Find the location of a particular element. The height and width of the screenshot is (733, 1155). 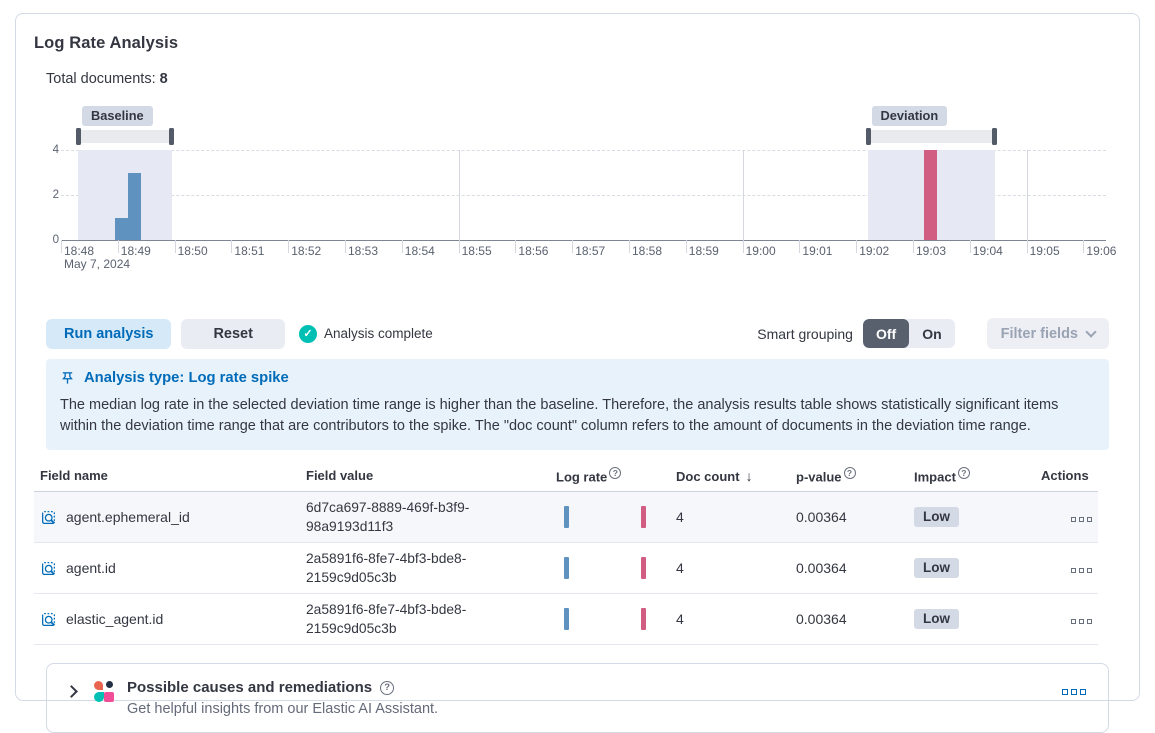

y-axis-label: 2 is located at coordinates (55, 195).